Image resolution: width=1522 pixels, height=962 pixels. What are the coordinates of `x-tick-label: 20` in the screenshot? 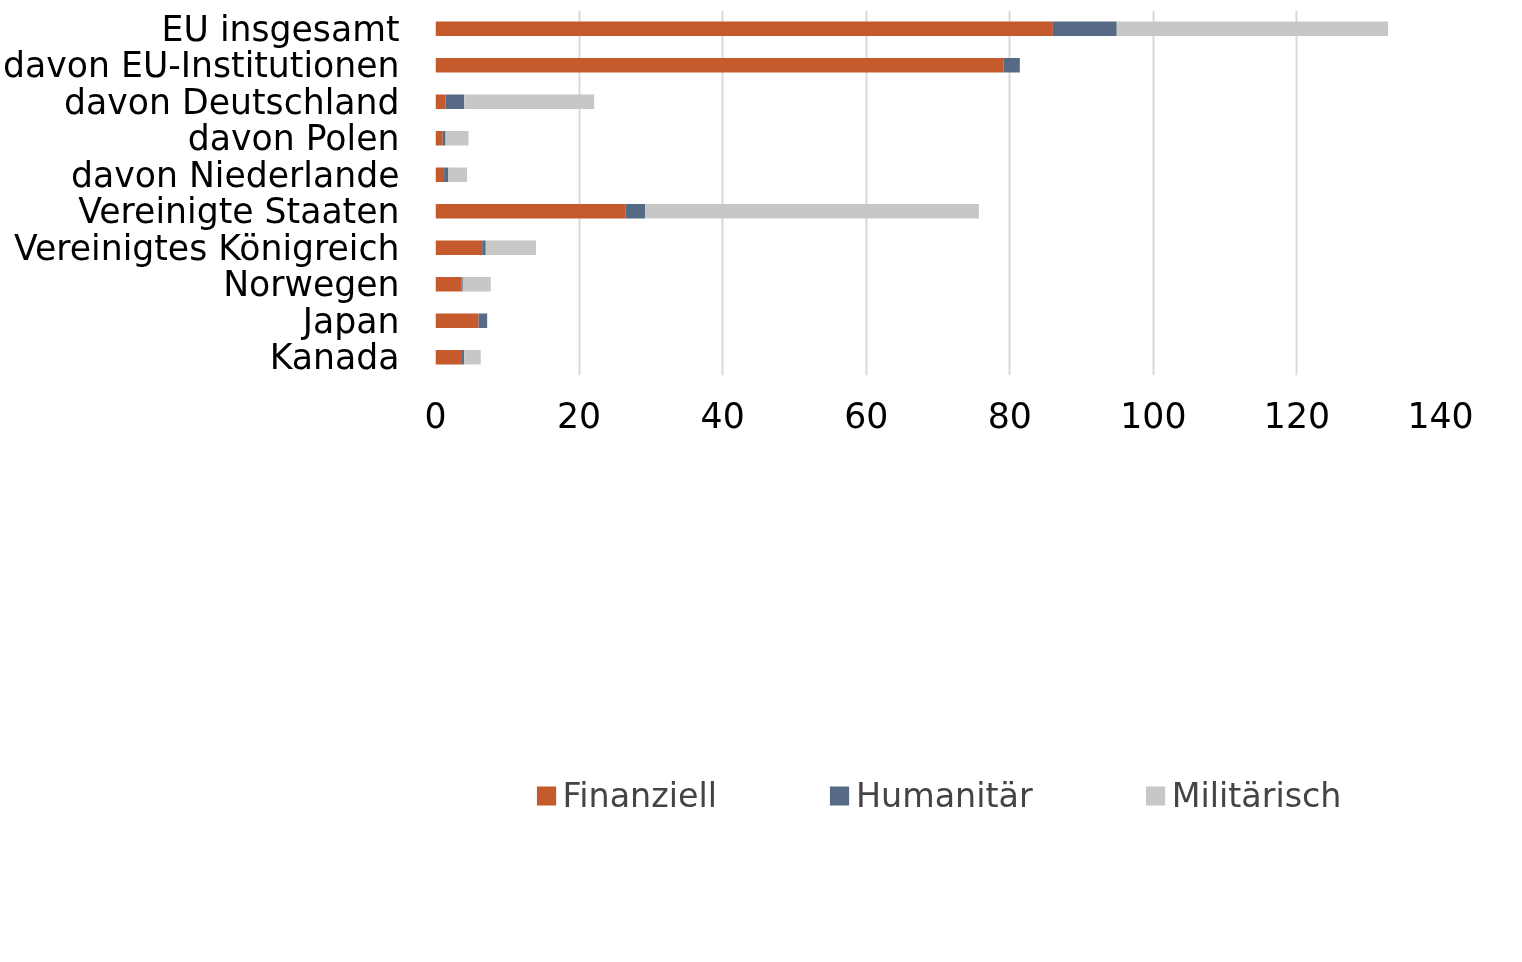 It's located at (579, 415).